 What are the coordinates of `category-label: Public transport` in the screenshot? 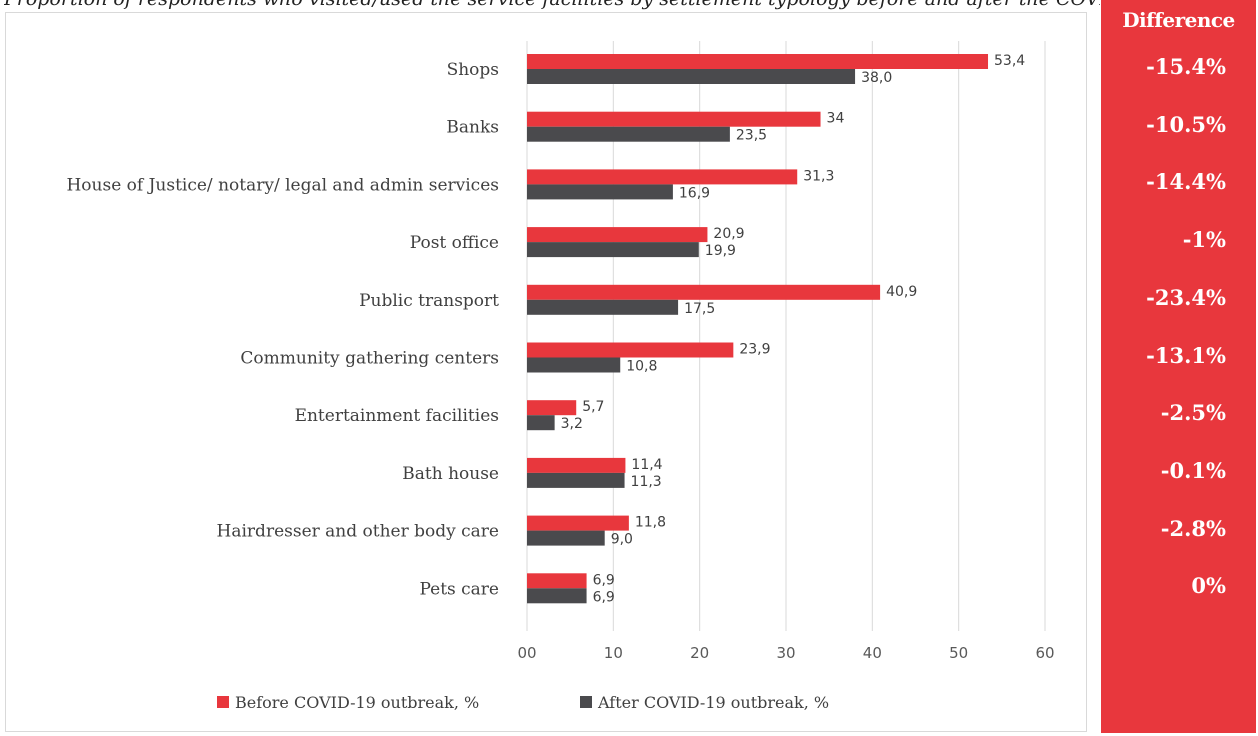 It's located at (429, 301).